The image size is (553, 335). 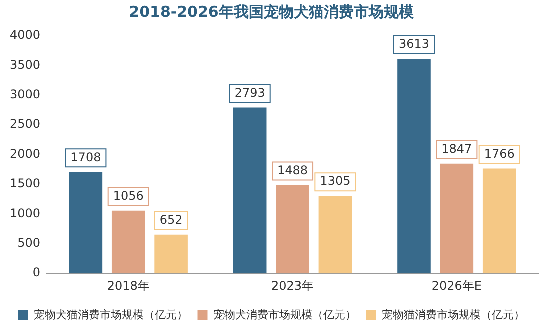 What do you see at coordinates (414, 44) in the screenshot?
I see `data-label: 3613` at bounding box center [414, 44].